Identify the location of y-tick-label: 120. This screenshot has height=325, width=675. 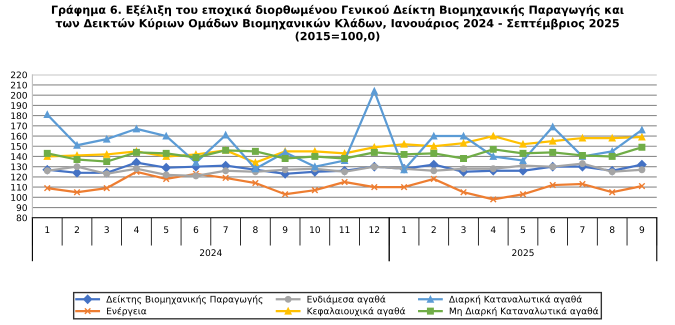
(19, 177).